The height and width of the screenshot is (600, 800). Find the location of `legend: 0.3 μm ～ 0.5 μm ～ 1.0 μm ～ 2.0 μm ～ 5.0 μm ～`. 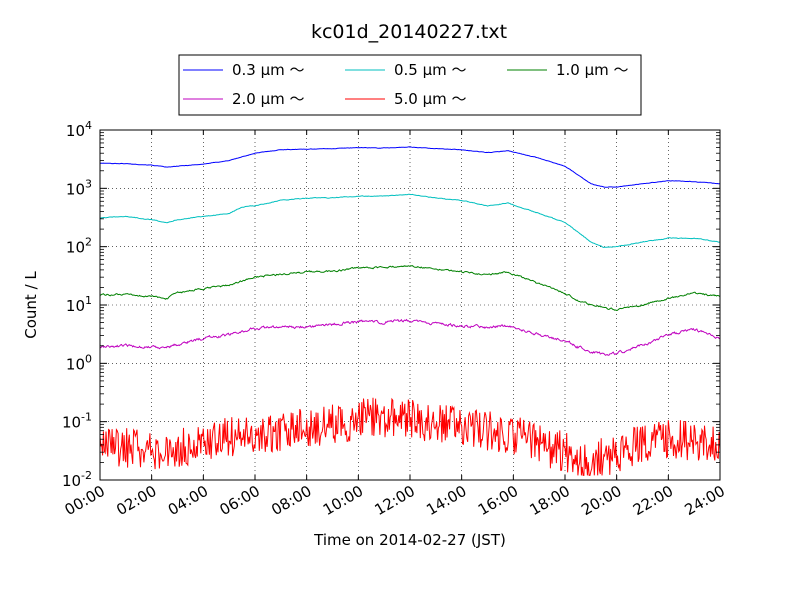

legend: 0.3 μm ～ 0.5 μm ～ 1.0 μm ～ 2.0 μm ～ 5.0 μm ～ is located at coordinates (410, 85).